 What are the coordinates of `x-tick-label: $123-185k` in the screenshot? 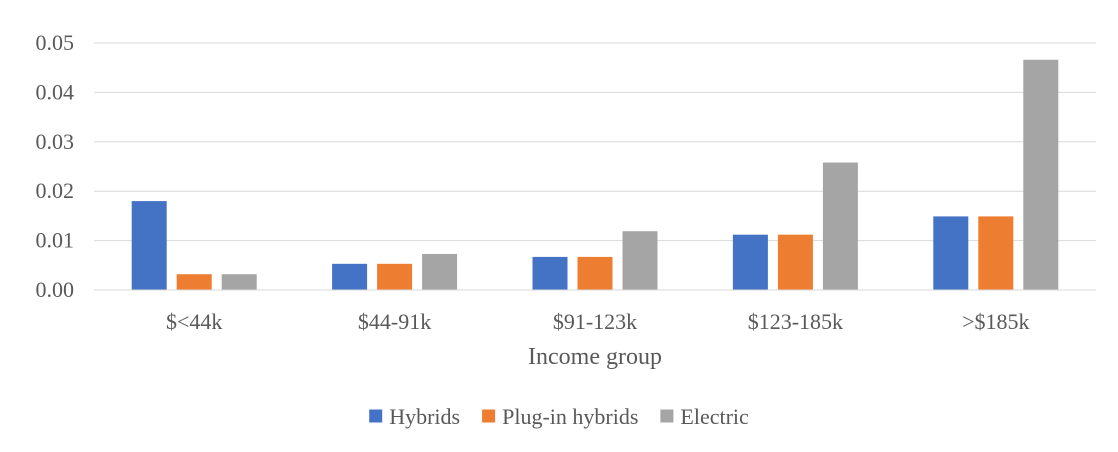 It's located at (795, 321).